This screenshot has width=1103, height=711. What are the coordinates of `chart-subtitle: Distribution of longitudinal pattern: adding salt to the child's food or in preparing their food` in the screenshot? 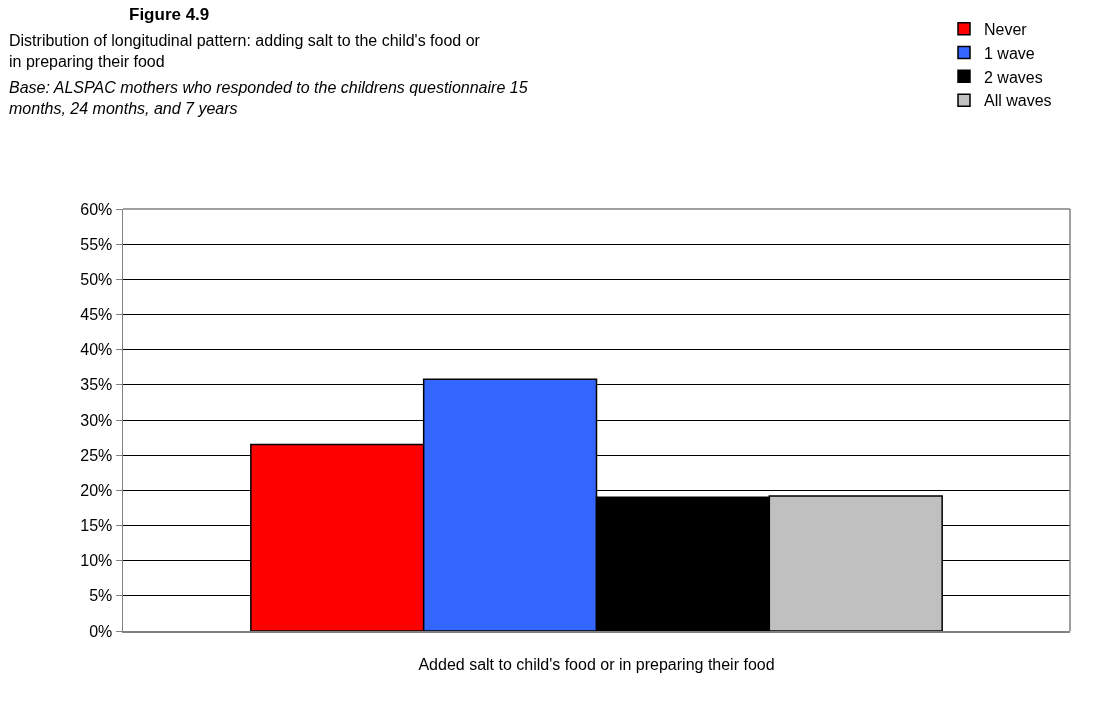 It's located at (245, 51).